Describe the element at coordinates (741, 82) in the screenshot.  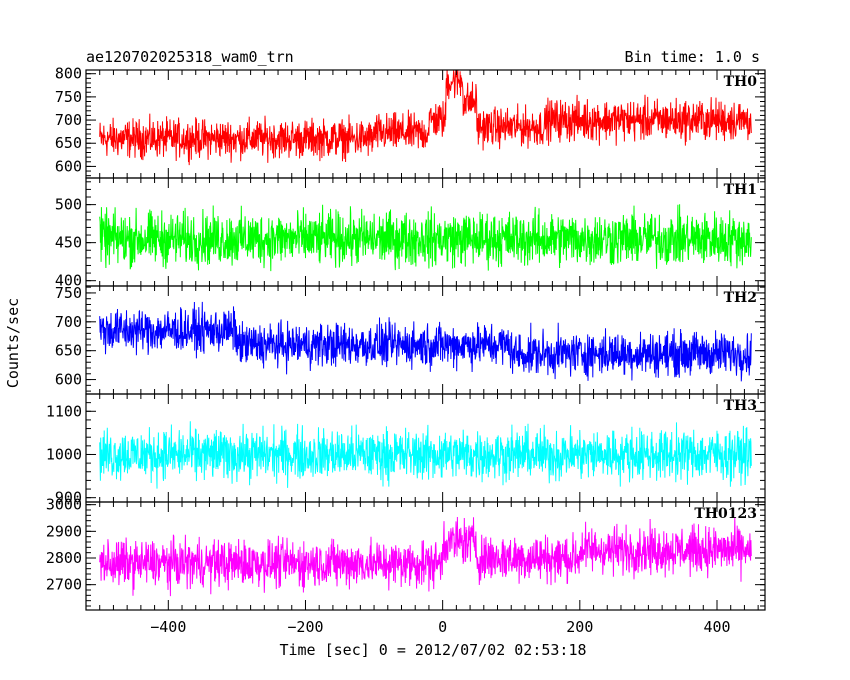
I see `panel-label-th0: TH0` at that location.